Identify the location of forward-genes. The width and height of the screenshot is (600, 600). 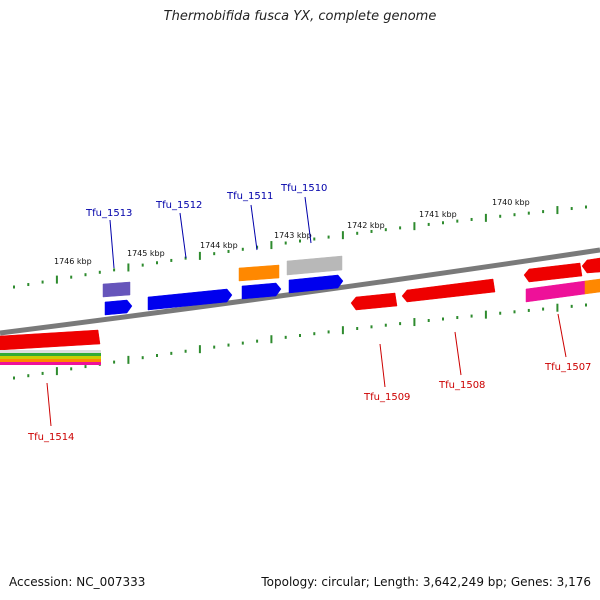
(223, 285).